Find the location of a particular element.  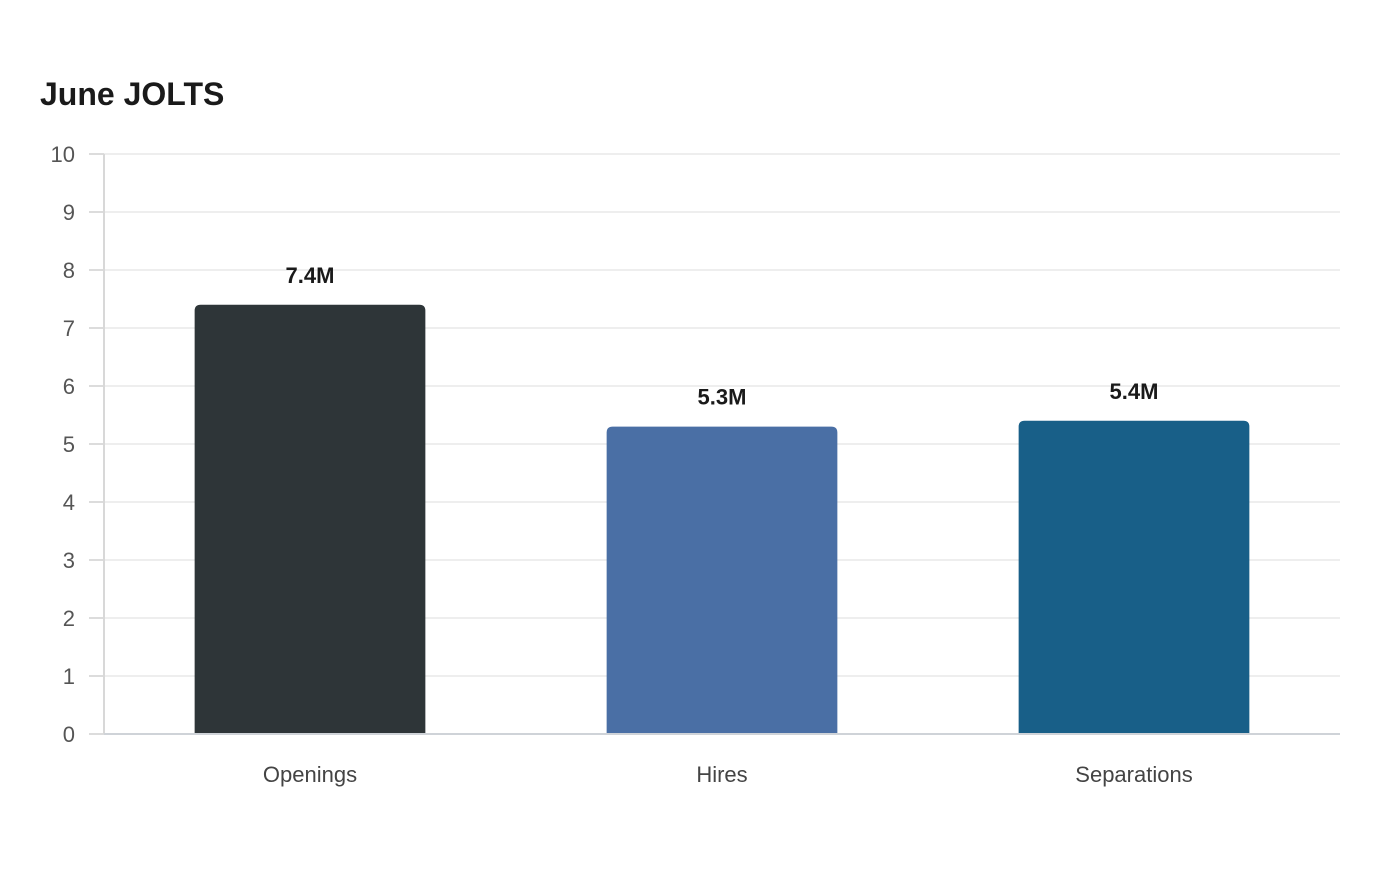

data-label: 5.3M is located at coordinates (722, 397).